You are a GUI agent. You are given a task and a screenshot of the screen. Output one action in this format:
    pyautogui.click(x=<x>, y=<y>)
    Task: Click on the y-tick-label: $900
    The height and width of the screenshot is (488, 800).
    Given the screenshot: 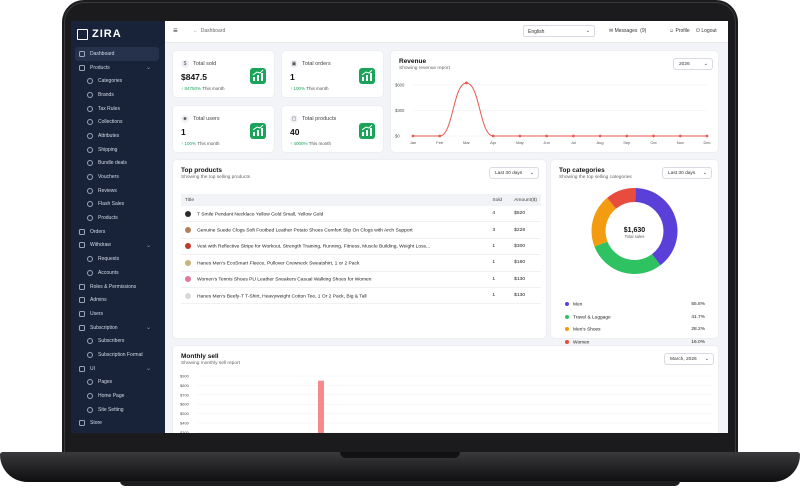 What is the action you would take?
    pyautogui.click(x=185, y=376)
    